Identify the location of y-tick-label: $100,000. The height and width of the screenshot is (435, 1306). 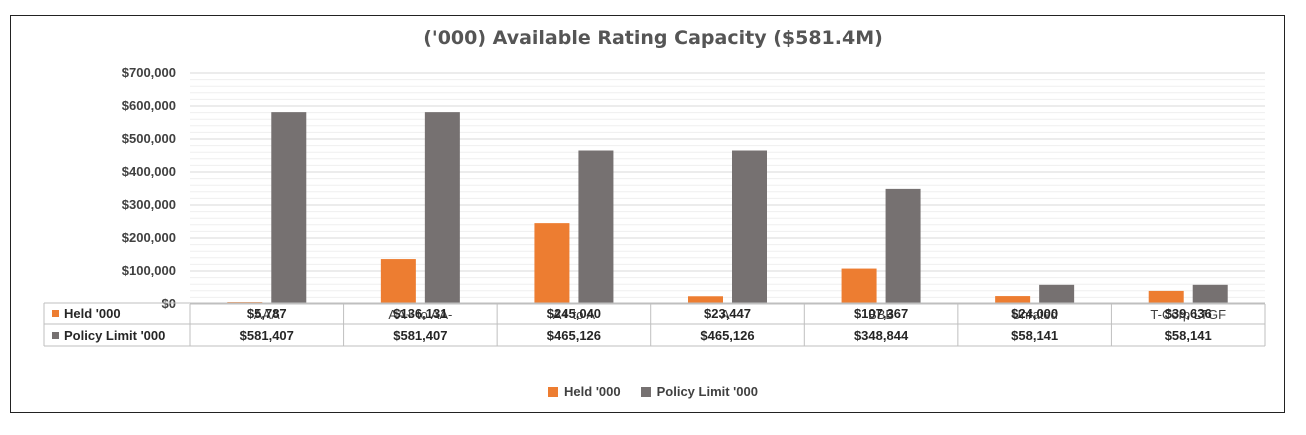
(149, 270).